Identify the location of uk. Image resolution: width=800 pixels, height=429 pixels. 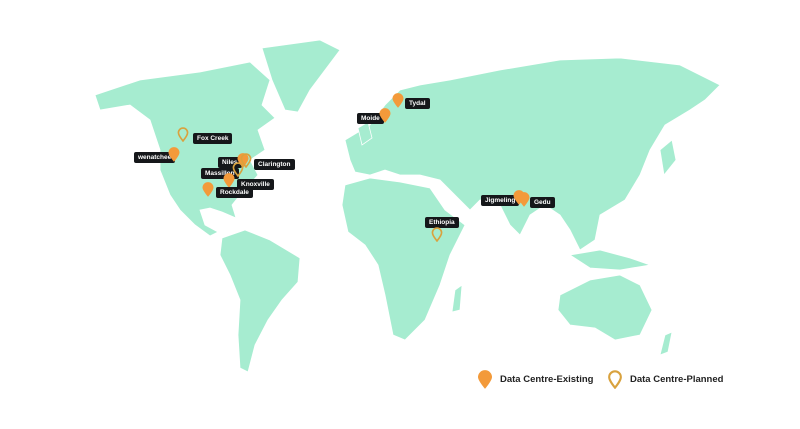
(365, 133).